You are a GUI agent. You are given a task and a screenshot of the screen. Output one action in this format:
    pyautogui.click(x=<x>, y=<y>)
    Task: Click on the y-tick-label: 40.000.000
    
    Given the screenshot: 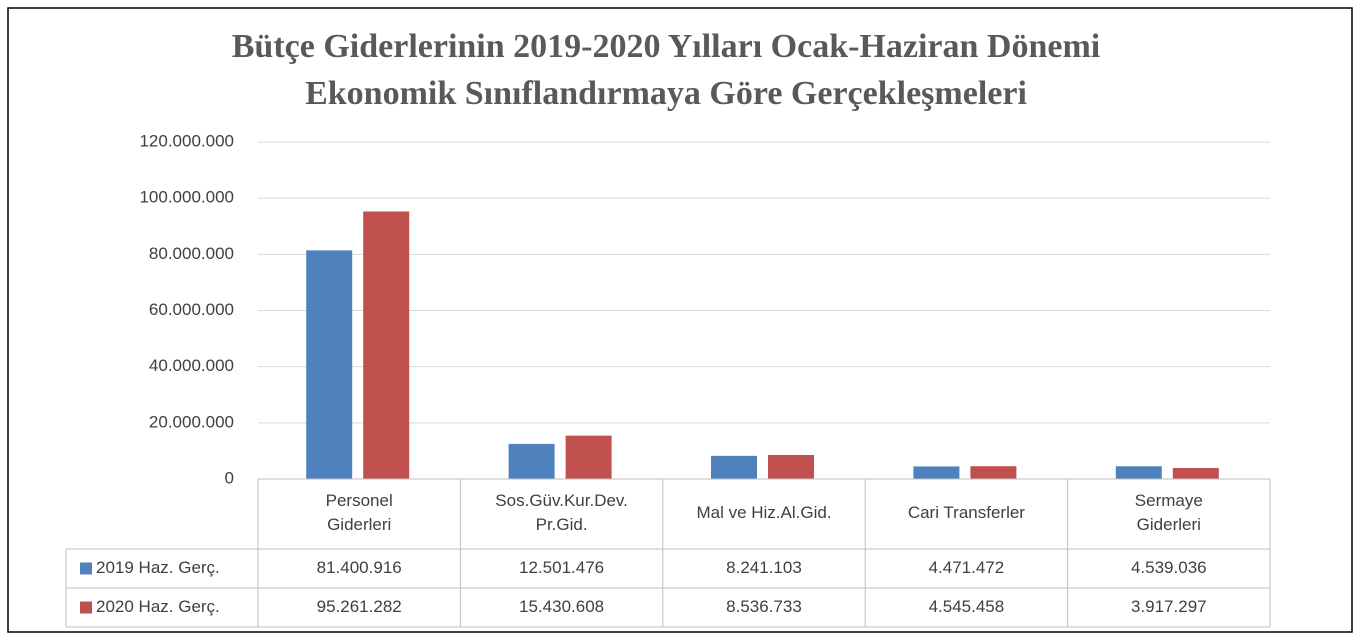 What is the action you would take?
    pyautogui.click(x=191, y=365)
    